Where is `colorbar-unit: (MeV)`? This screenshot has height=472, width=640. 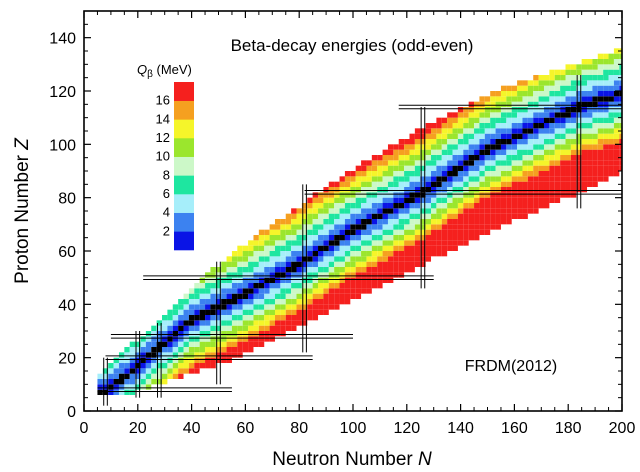 colorbar-unit: (MeV) is located at coordinates (172, 69).